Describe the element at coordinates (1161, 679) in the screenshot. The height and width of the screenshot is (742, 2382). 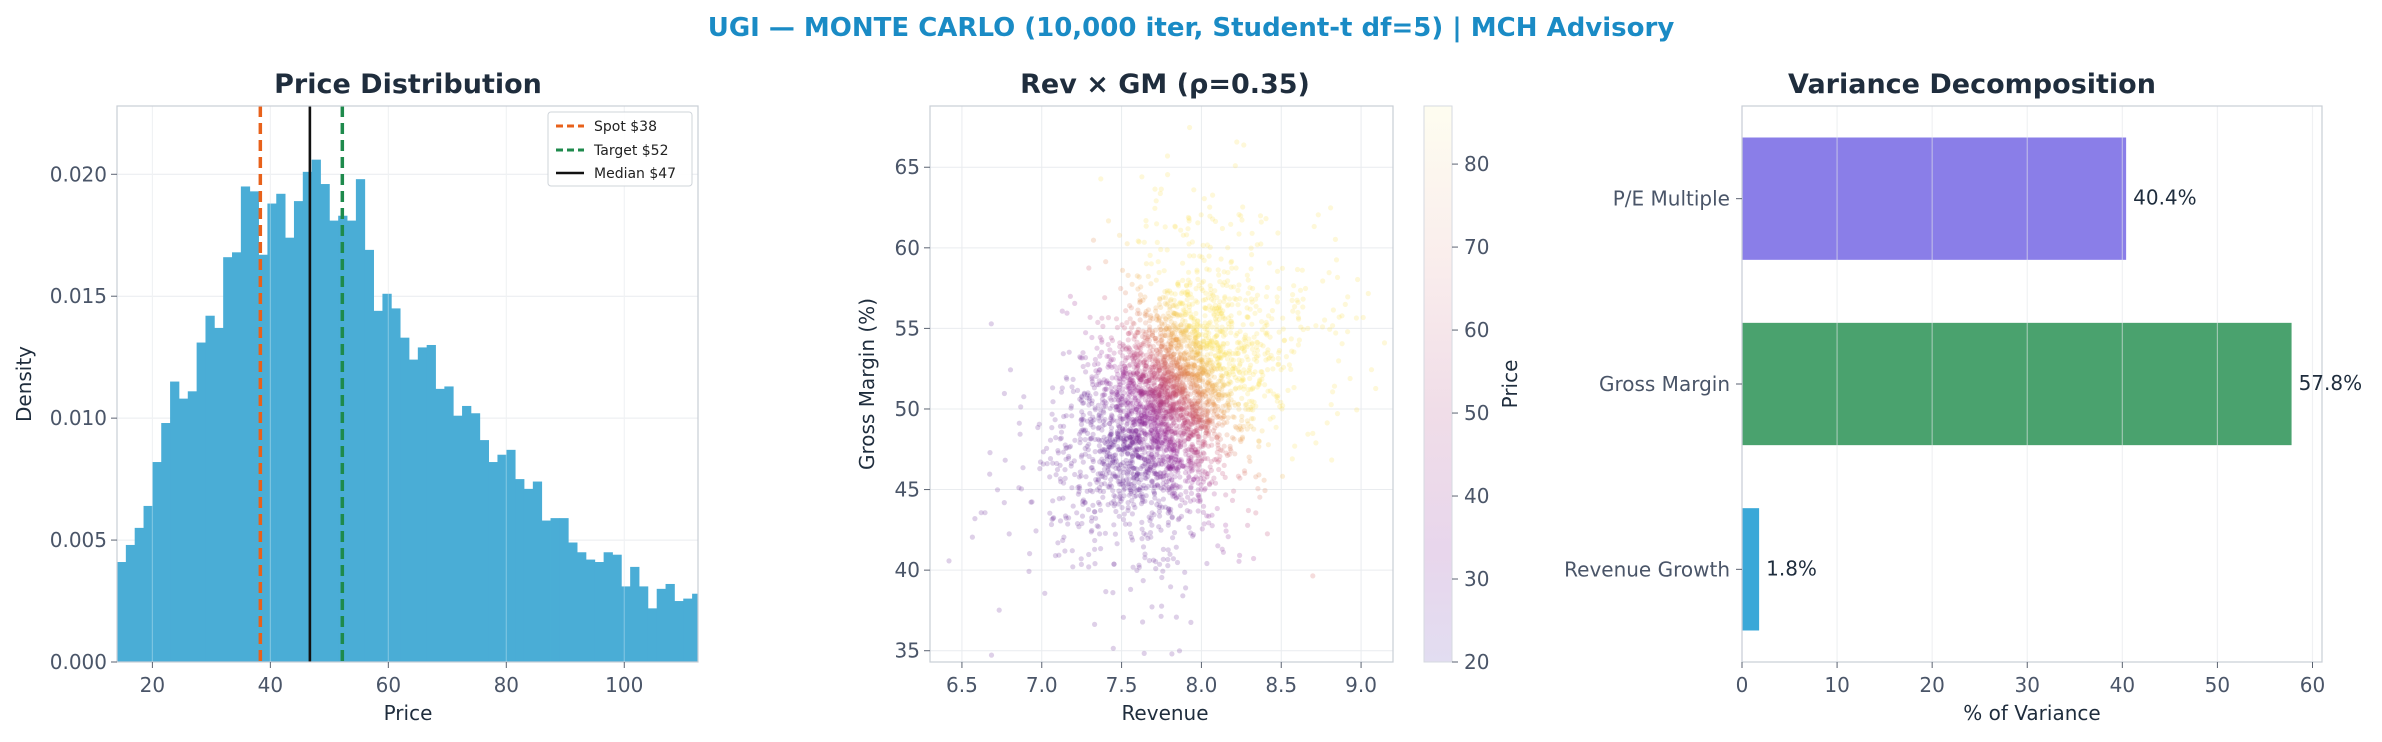
I see `rev-x-ticks: 6.5 7.0 7.5 8.0 8.5 9.0` at that location.